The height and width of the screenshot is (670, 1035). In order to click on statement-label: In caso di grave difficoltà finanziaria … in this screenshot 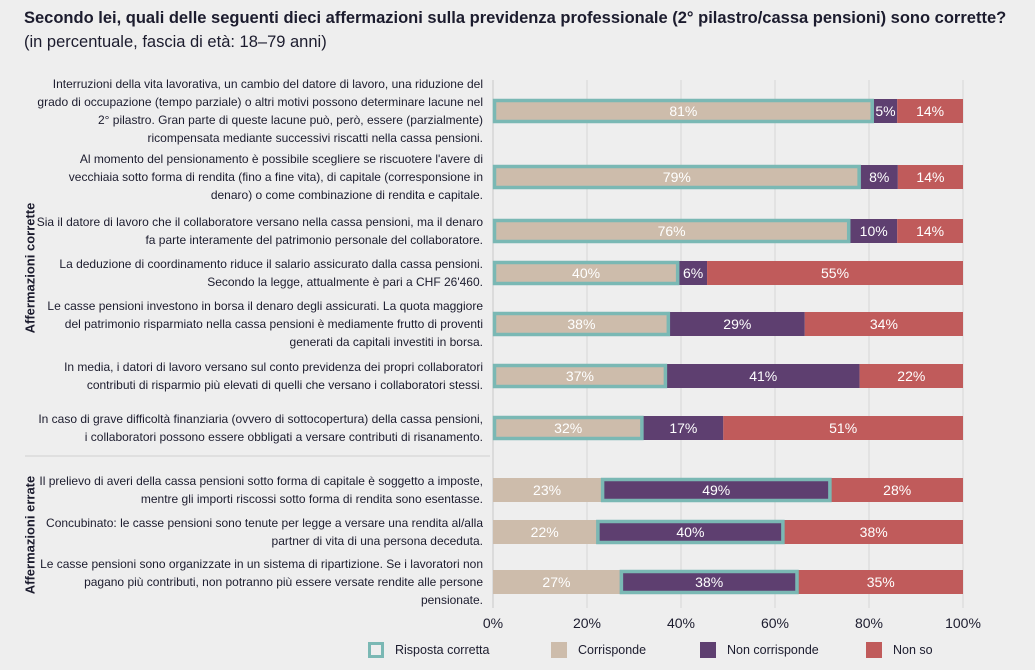, I will do `click(260, 428)`.